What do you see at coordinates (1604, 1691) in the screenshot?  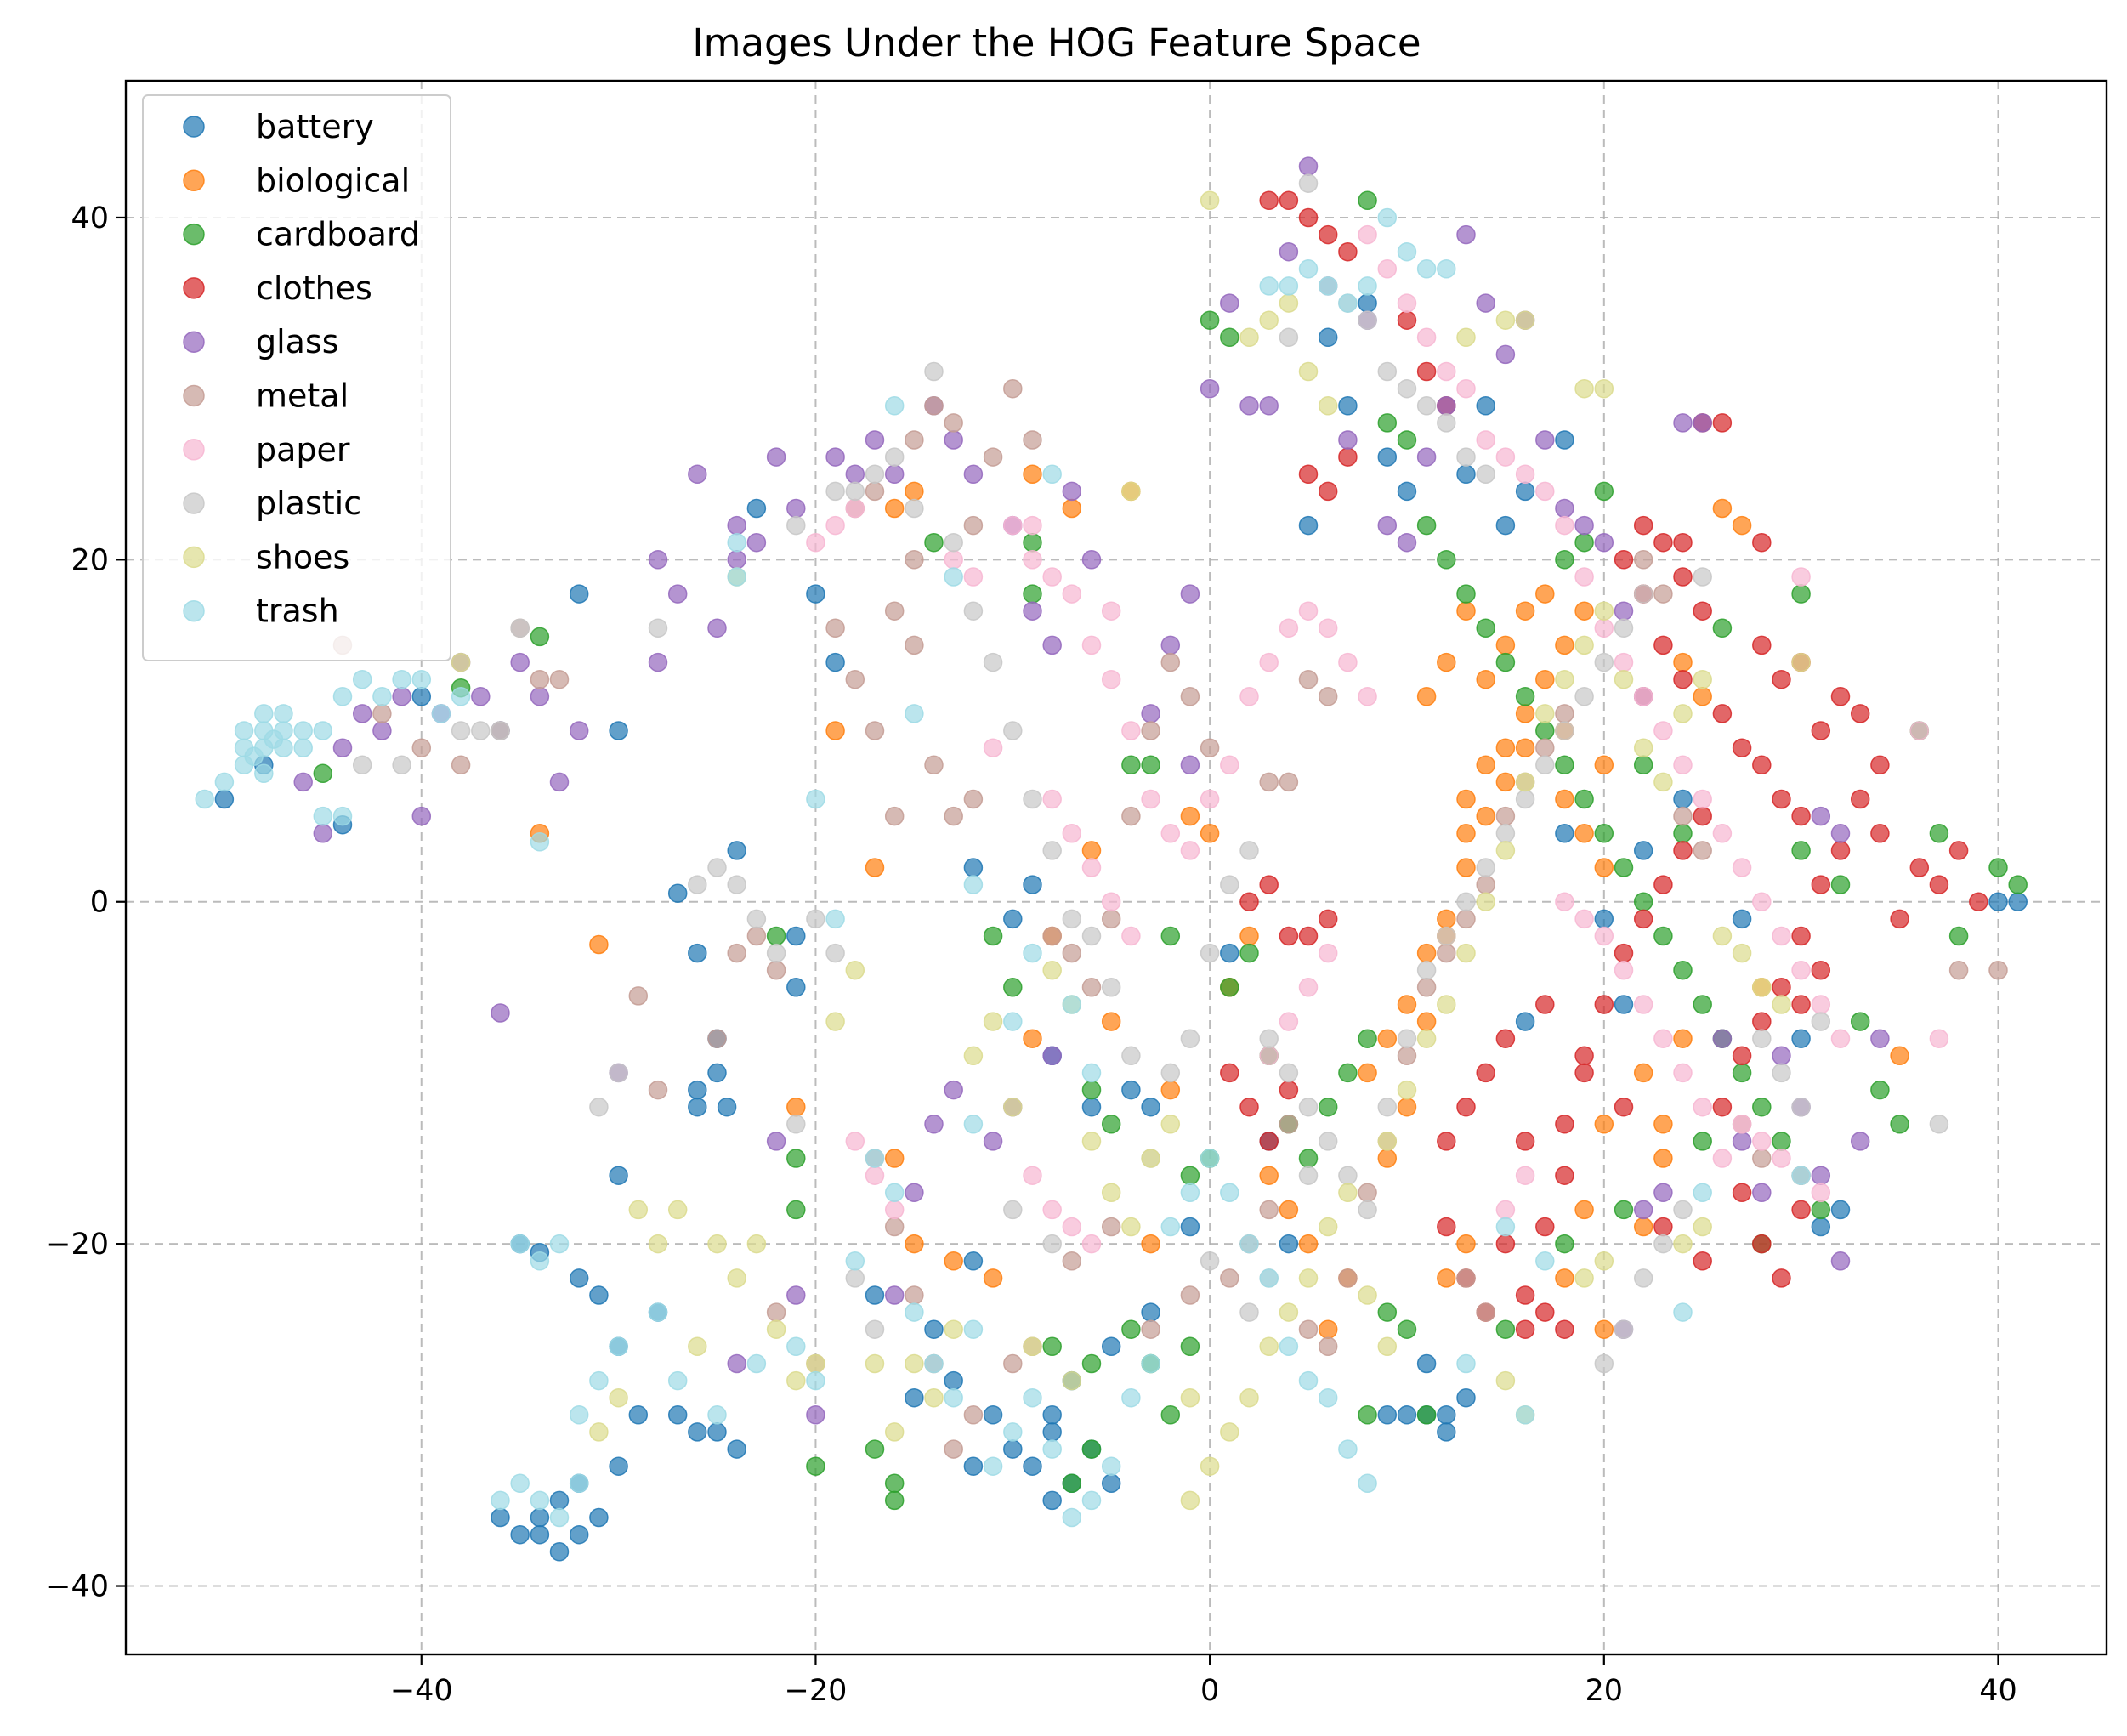 I see `x-tick-label: 20` at bounding box center [1604, 1691].